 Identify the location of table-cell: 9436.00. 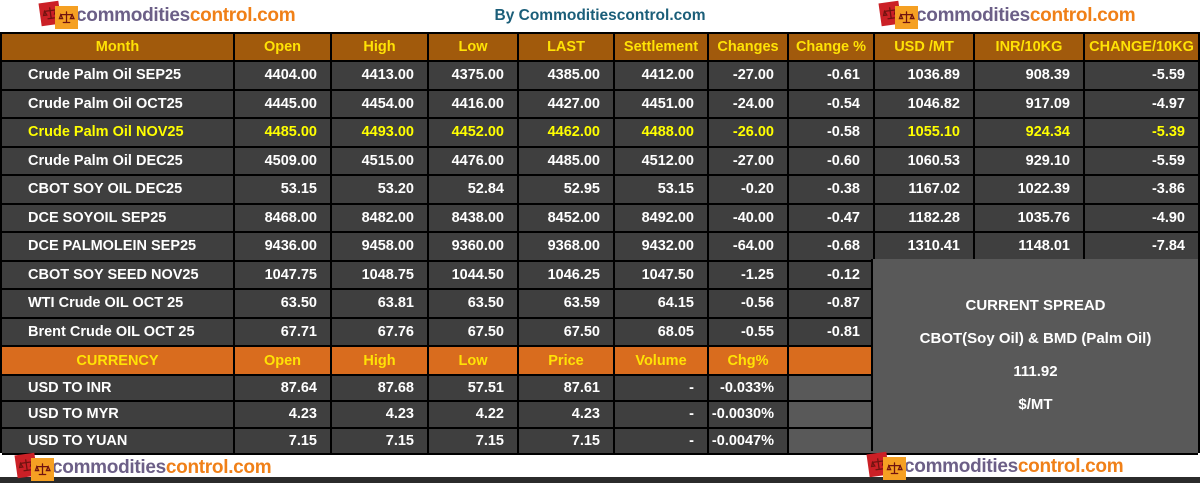
(283, 246).